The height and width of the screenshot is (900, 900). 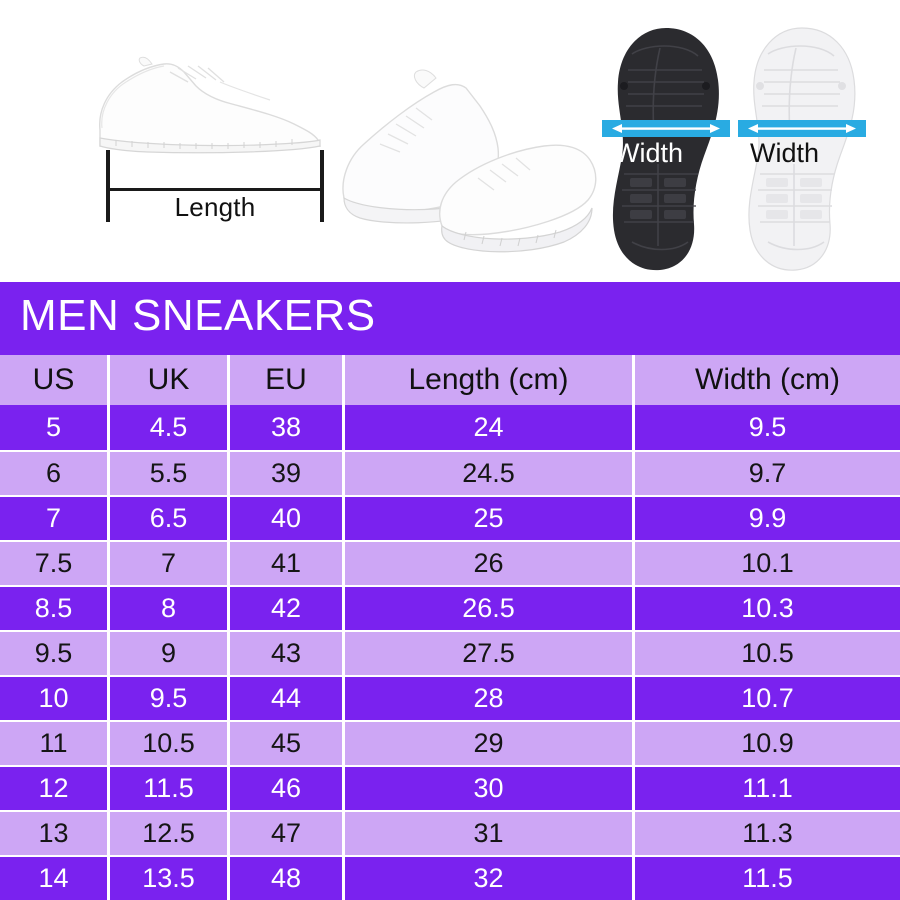 I want to click on column-header-eu: EU, so click(x=287, y=380).